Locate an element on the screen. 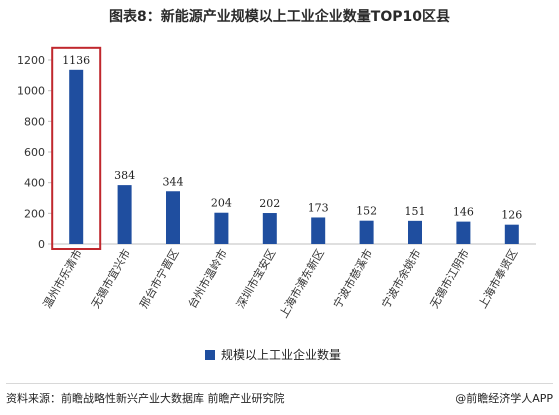 The width and height of the screenshot is (559, 415). y-tick-label: 200 is located at coordinates (34, 213).